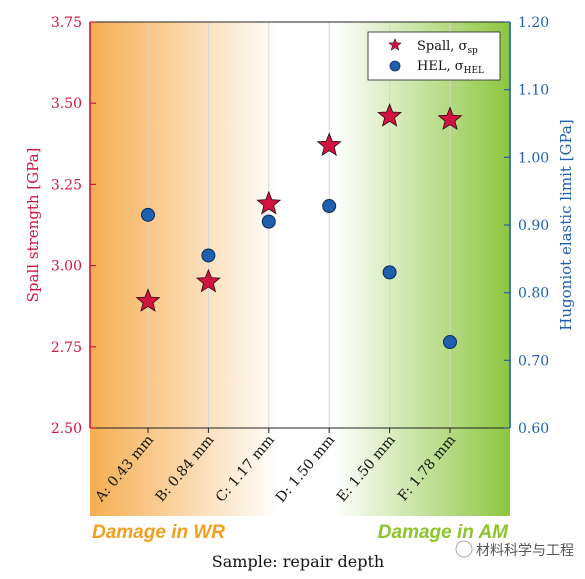  What do you see at coordinates (66, 185) in the screenshot?
I see `left-tick-label: 3.25` at bounding box center [66, 185].